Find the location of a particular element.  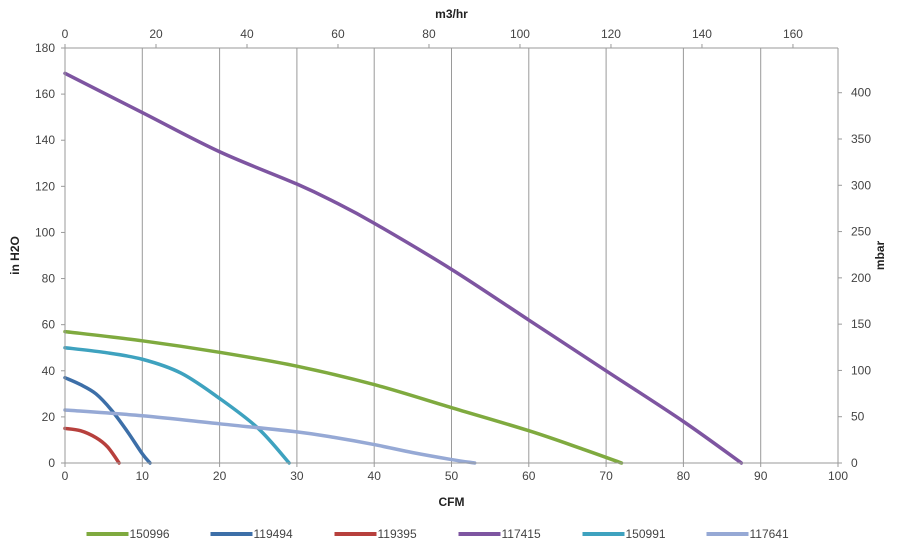

y-left-tick-label: 20 is located at coordinates (49, 417).